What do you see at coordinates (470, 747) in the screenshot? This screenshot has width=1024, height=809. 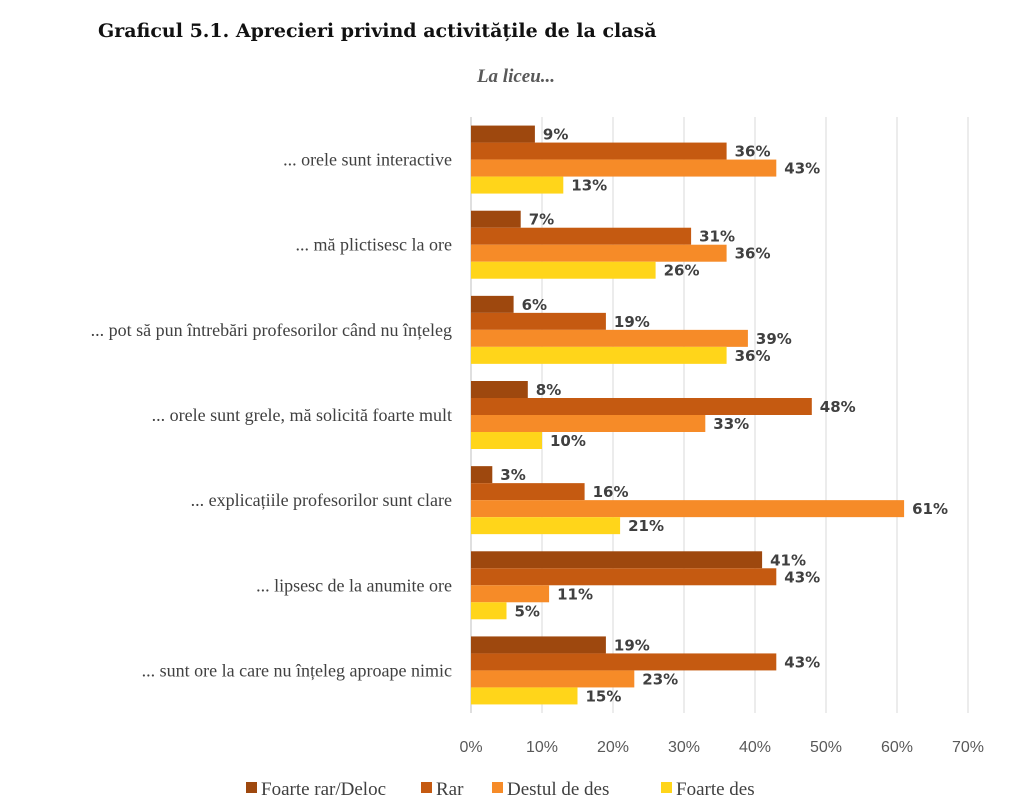 I see `x-tick-label: 0%` at bounding box center [470, 747].